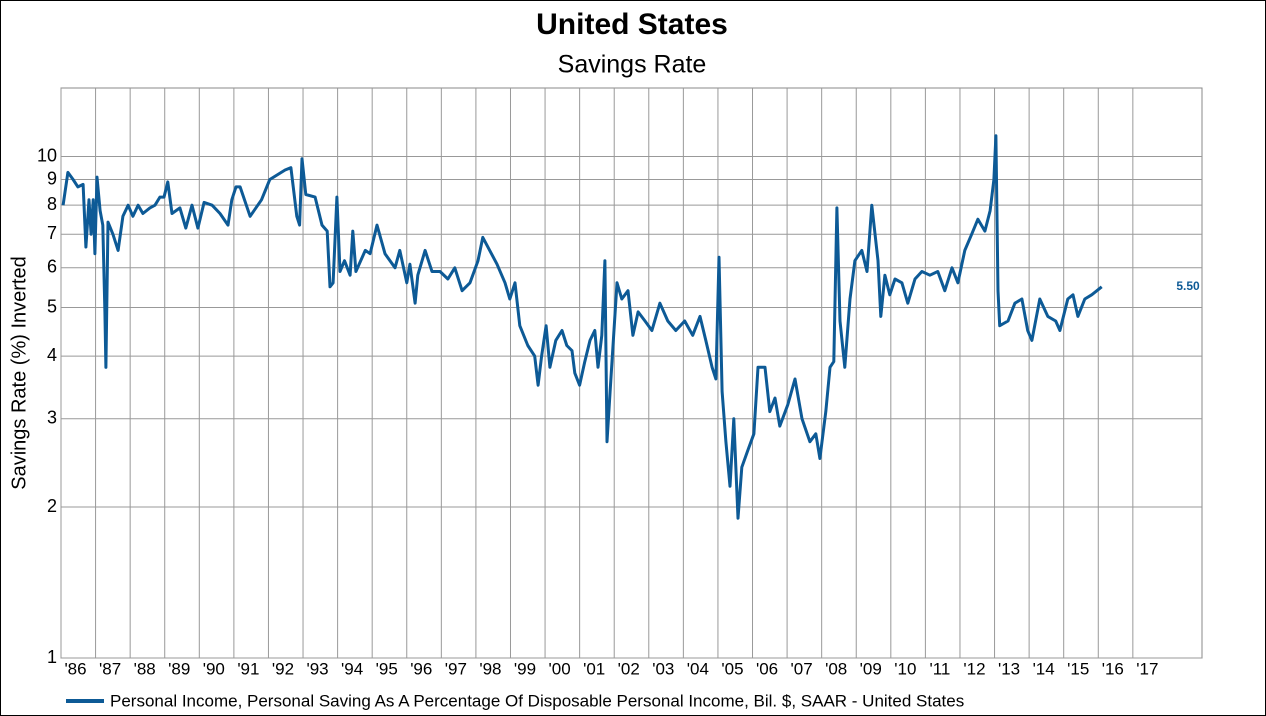 Image resolution: width=1266 pixels, height=716 pixels. I want to click on x-tick-label: '15, so click(1078, 668).